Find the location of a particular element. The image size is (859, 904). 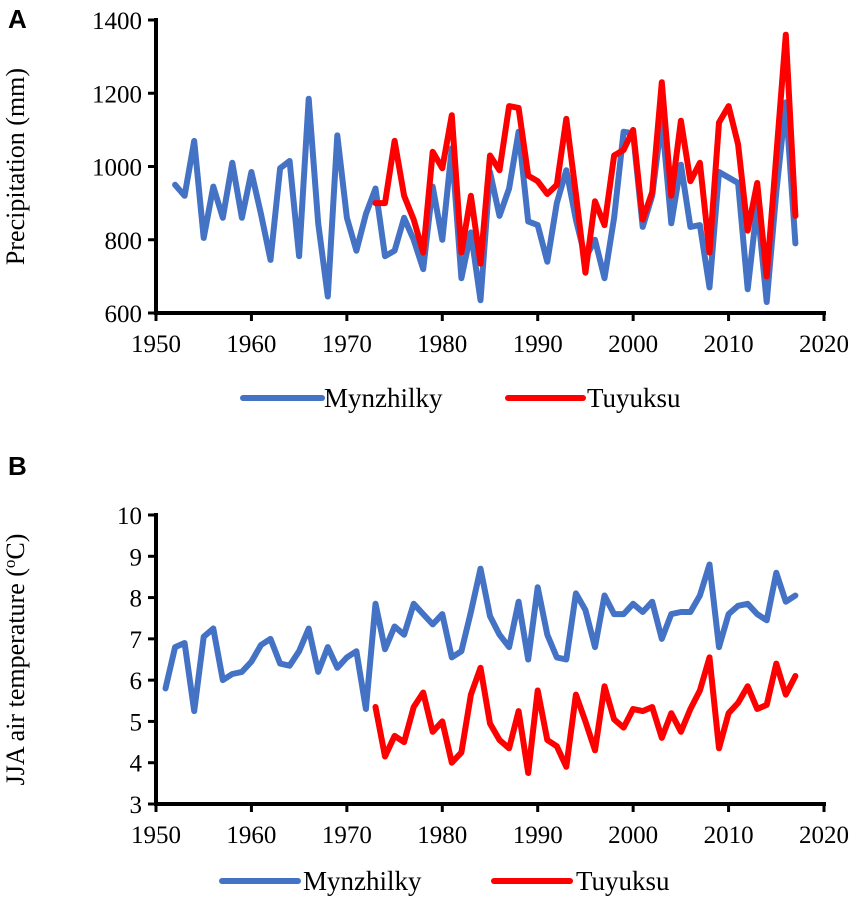

panel-b-x-tick-label: 2020 is located at coordinates (824, 835).